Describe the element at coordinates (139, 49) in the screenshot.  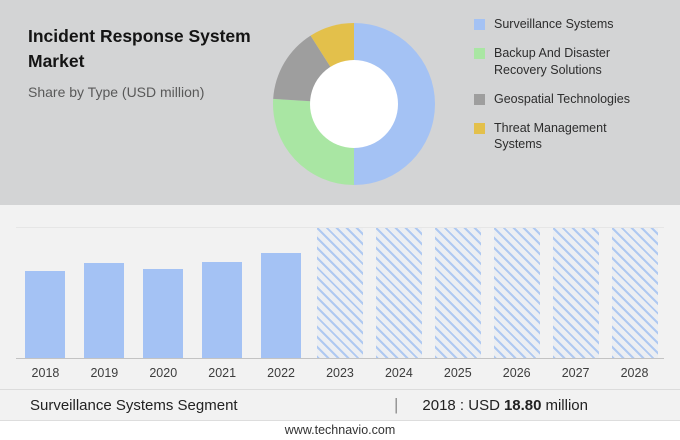
I see `page-title: Incident Response System Market` at that location.